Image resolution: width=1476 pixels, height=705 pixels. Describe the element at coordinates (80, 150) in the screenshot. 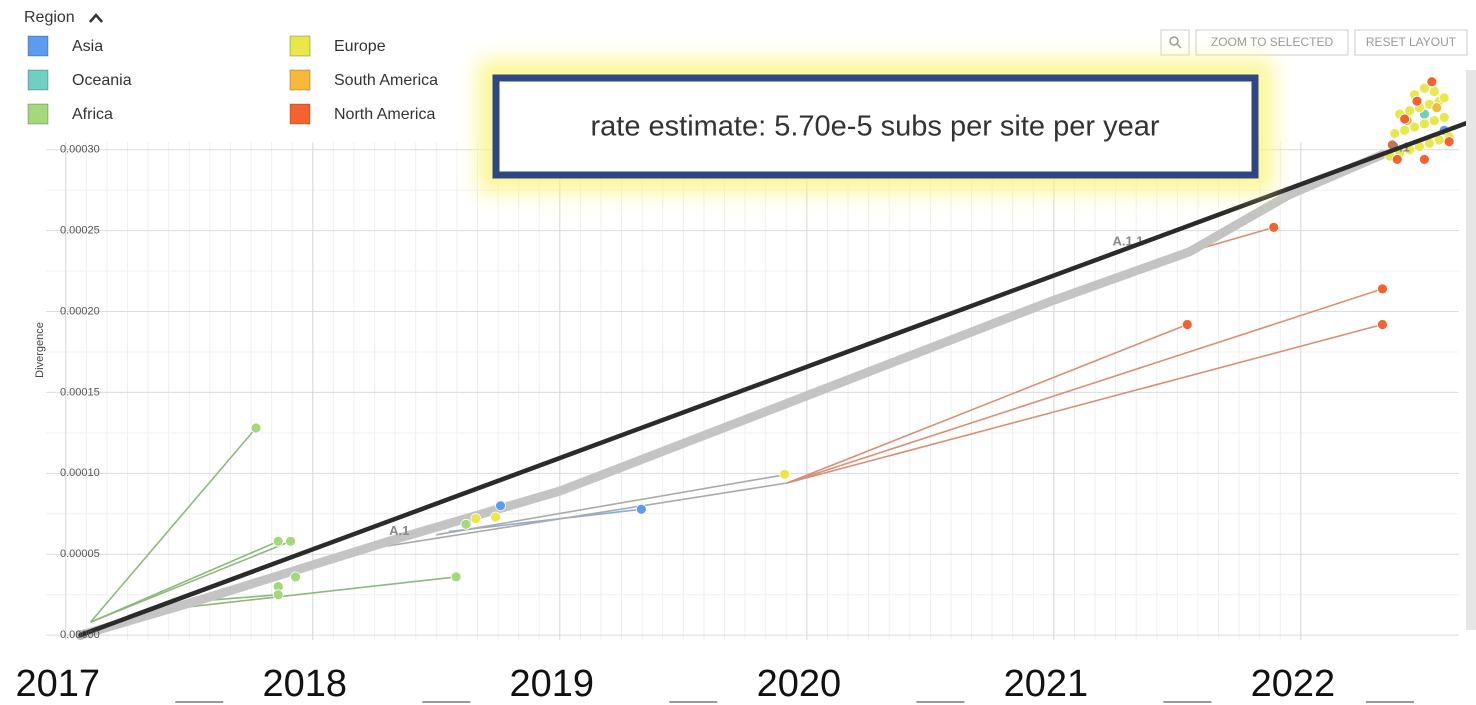

I see `y-tick-label: 0.00030` at that location.